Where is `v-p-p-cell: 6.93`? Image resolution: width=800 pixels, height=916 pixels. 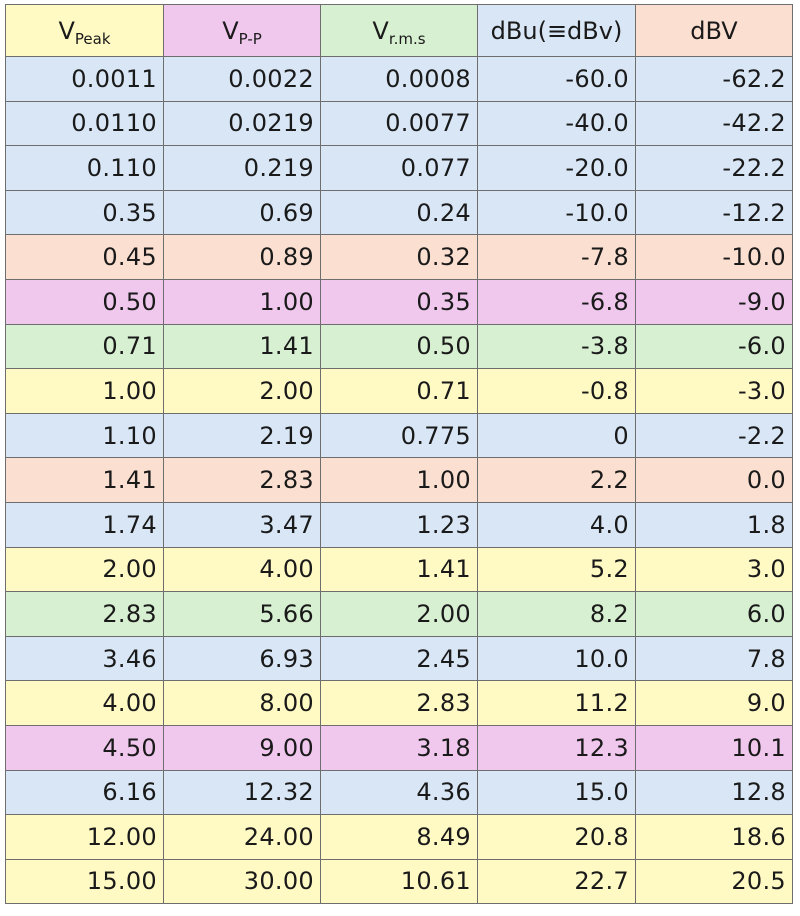 v-p-p-cell: 6.93 is located at coordinates (242, 658).